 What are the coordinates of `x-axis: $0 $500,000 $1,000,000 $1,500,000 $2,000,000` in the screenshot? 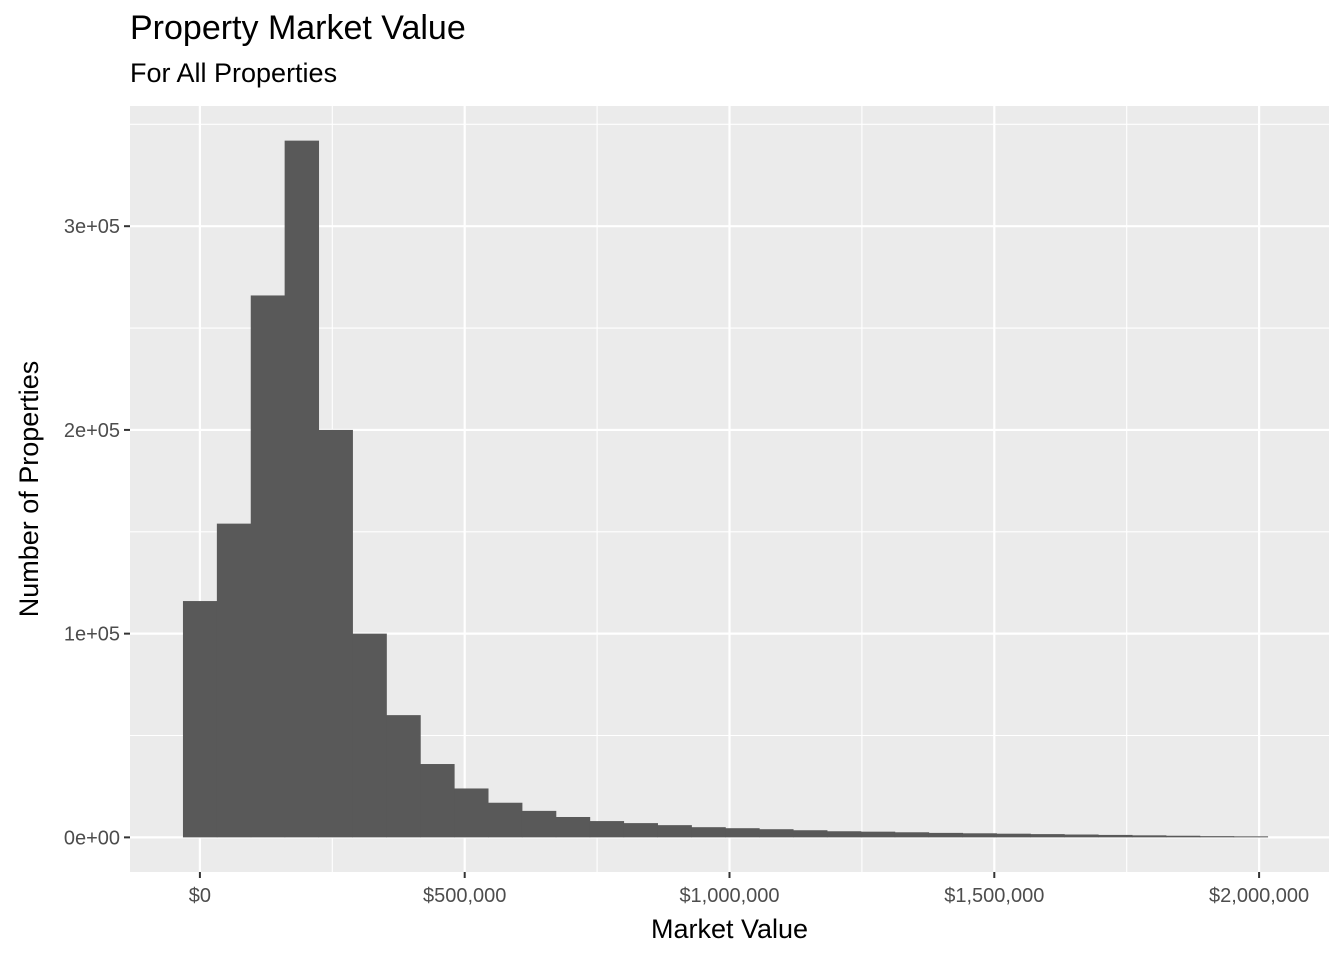 It's located at (749, 889).